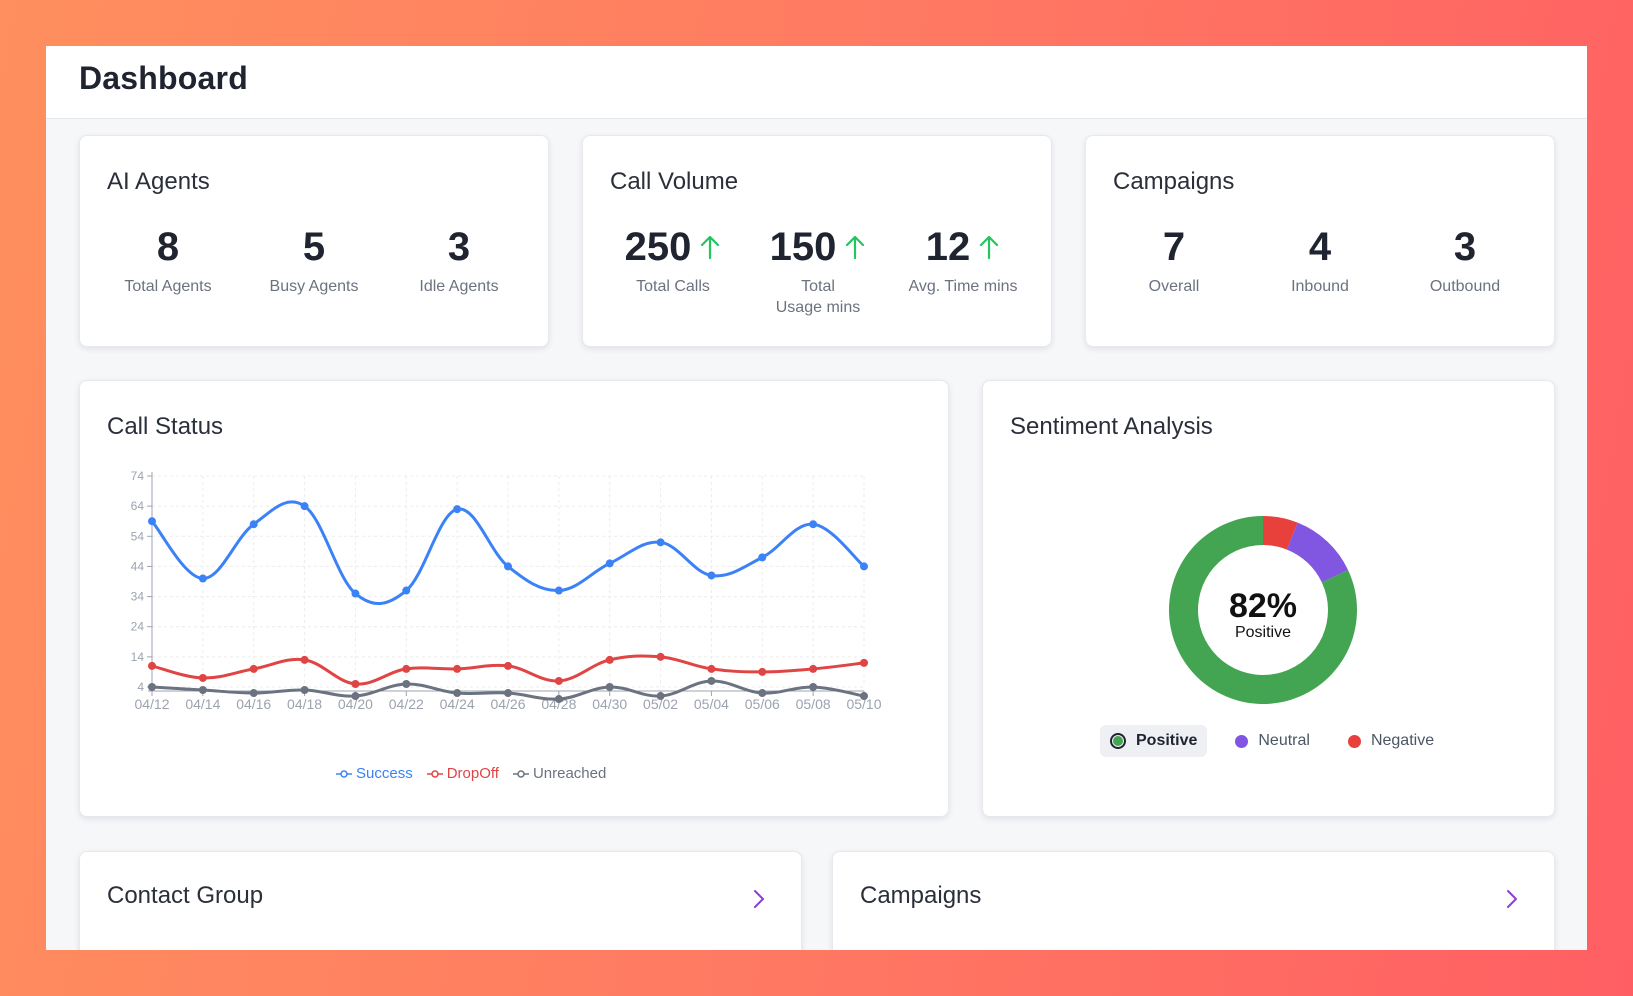 This screenshot has width=1633, height=996. I want to click on stat-value: 250, so click(658, 247).